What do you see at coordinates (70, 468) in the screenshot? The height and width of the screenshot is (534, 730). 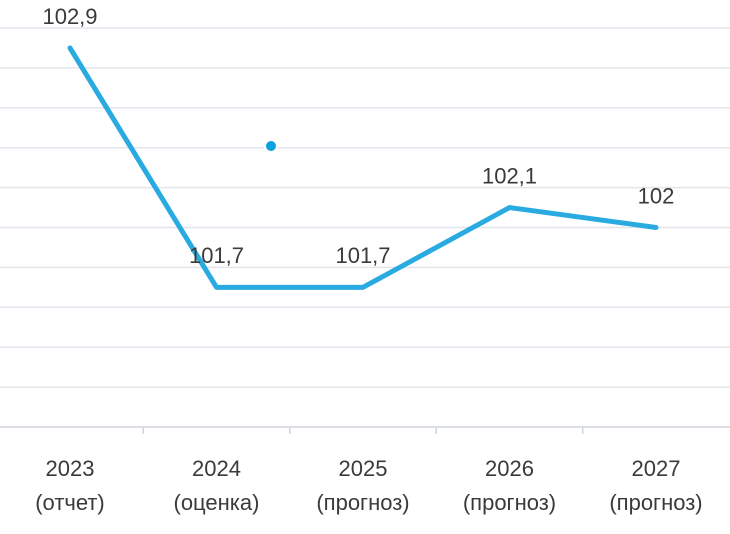 I see `x-tick-label-line: 2023` at bounding box center [70, 468].